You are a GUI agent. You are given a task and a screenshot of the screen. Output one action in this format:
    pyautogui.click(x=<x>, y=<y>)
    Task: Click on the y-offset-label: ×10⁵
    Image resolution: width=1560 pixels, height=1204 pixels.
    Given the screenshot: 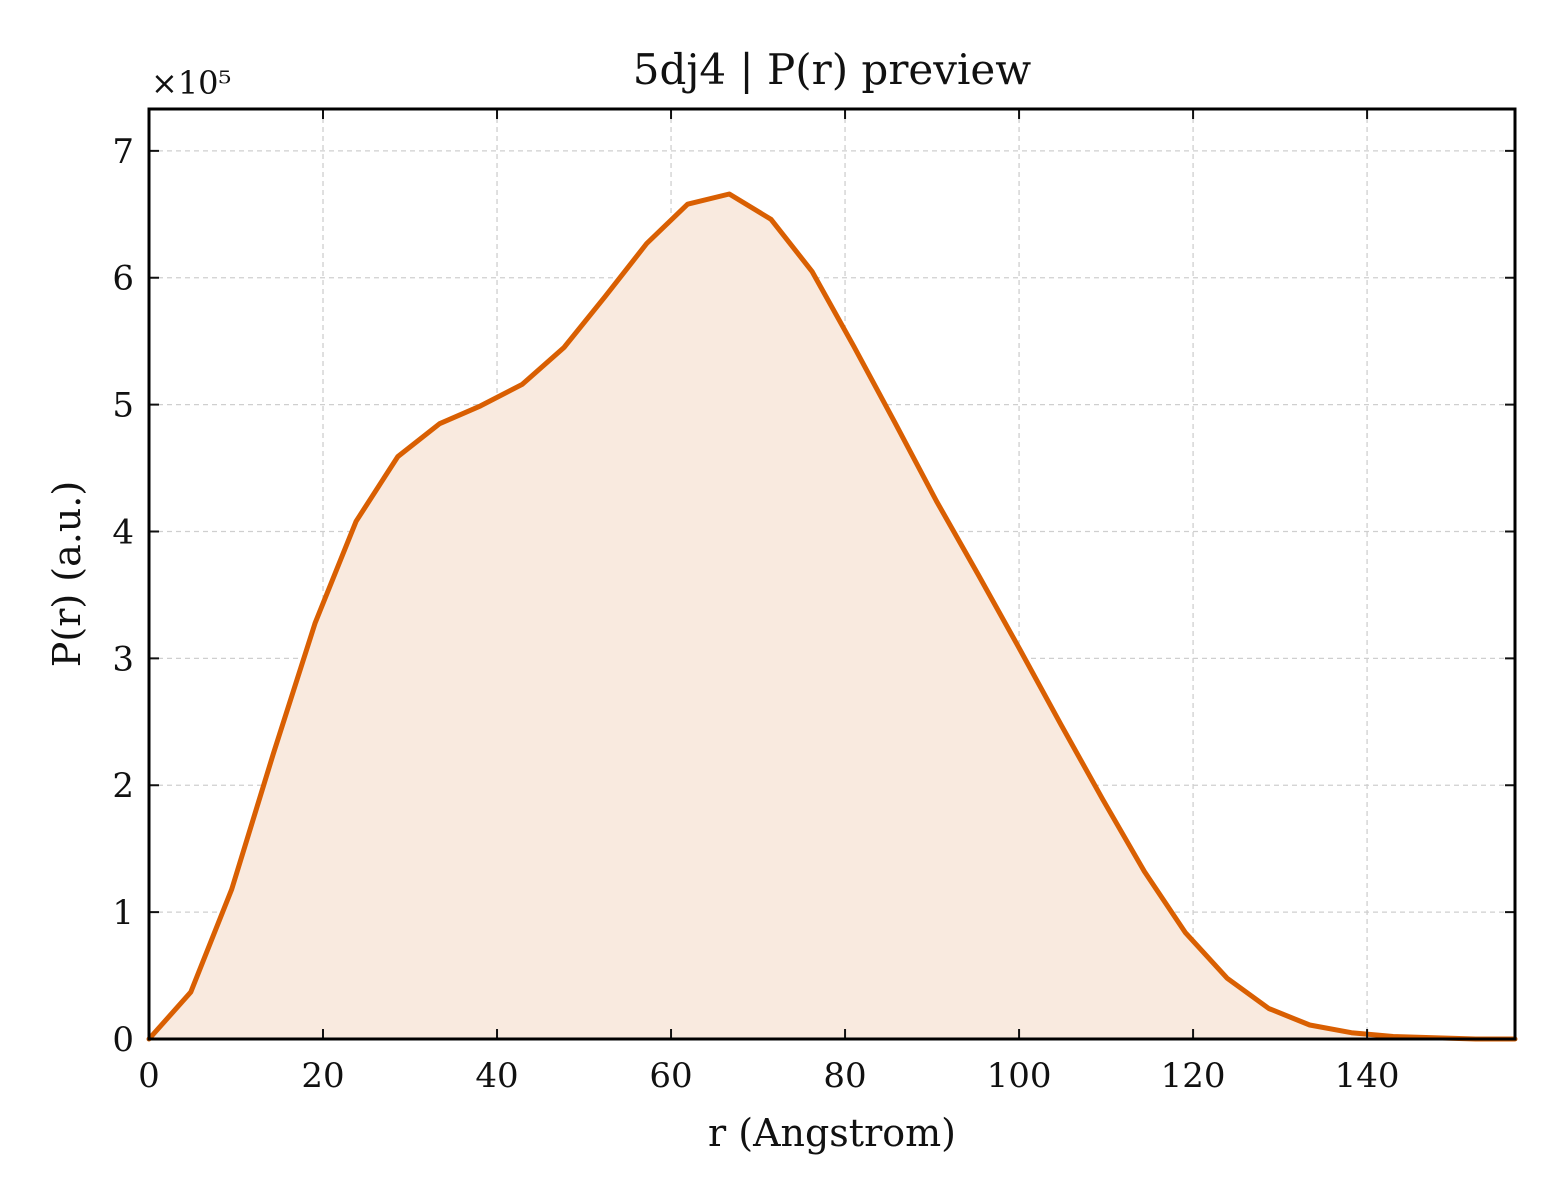 What is the action you would take?
    pyautogui.click(x=191, y=83)
    